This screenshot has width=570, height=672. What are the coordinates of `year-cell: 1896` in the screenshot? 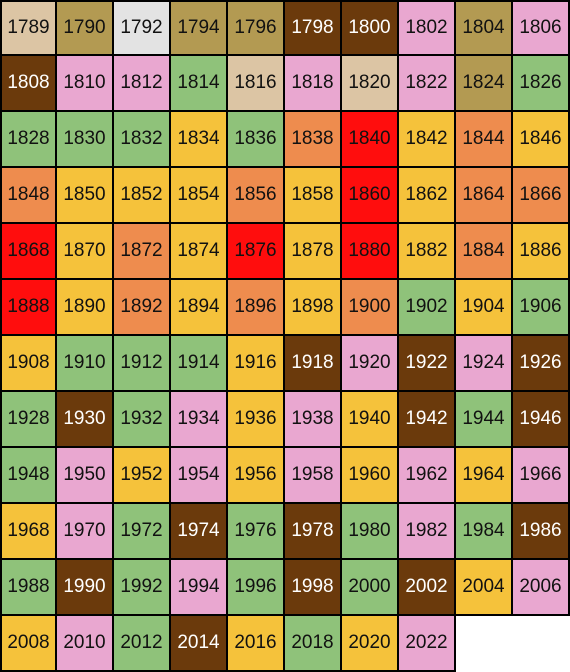 It's located at (256, 308).